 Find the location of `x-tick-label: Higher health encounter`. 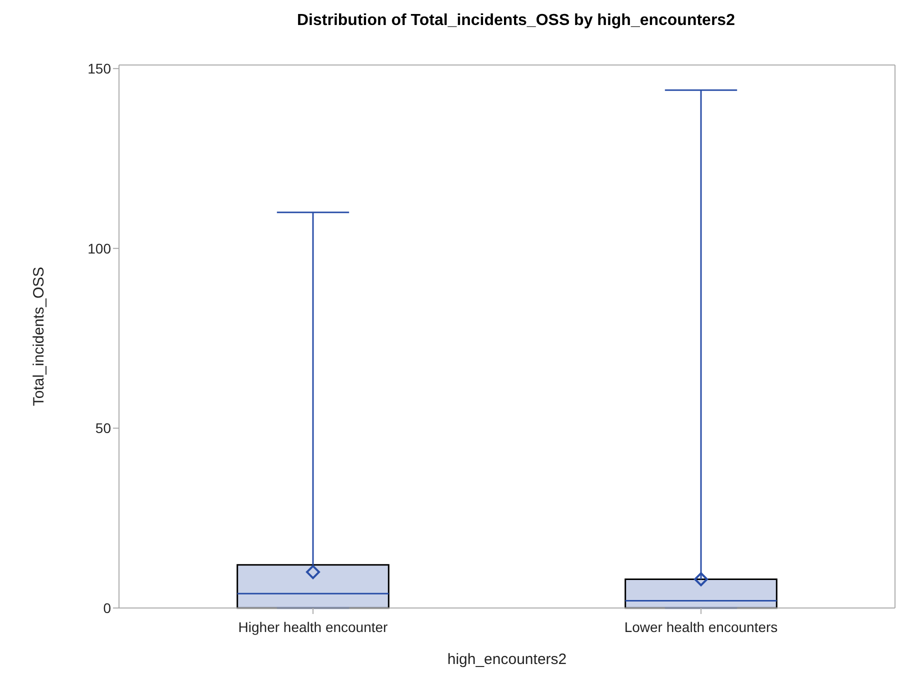

x-tick-label: Higher health encounter is located at coordinates (313, 626).